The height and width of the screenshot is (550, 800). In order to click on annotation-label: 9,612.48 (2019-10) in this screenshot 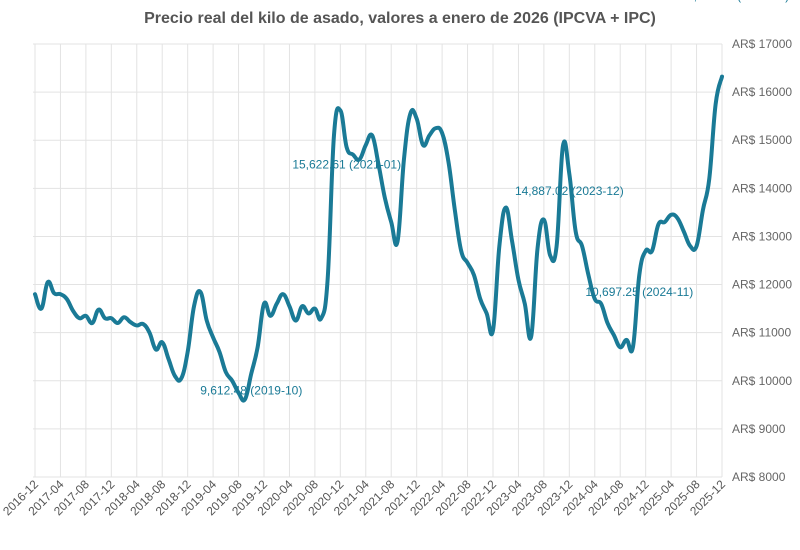, I will do `click(251, 391)`.